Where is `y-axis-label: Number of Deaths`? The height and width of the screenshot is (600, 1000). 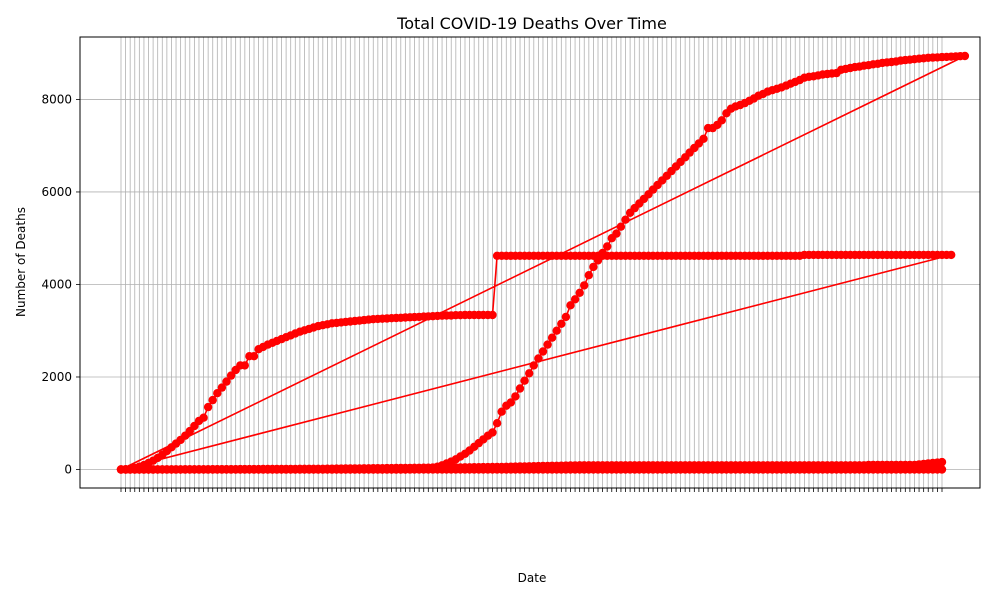 y-axis-label: Number of Deaths is located at coordinates (21, 262).